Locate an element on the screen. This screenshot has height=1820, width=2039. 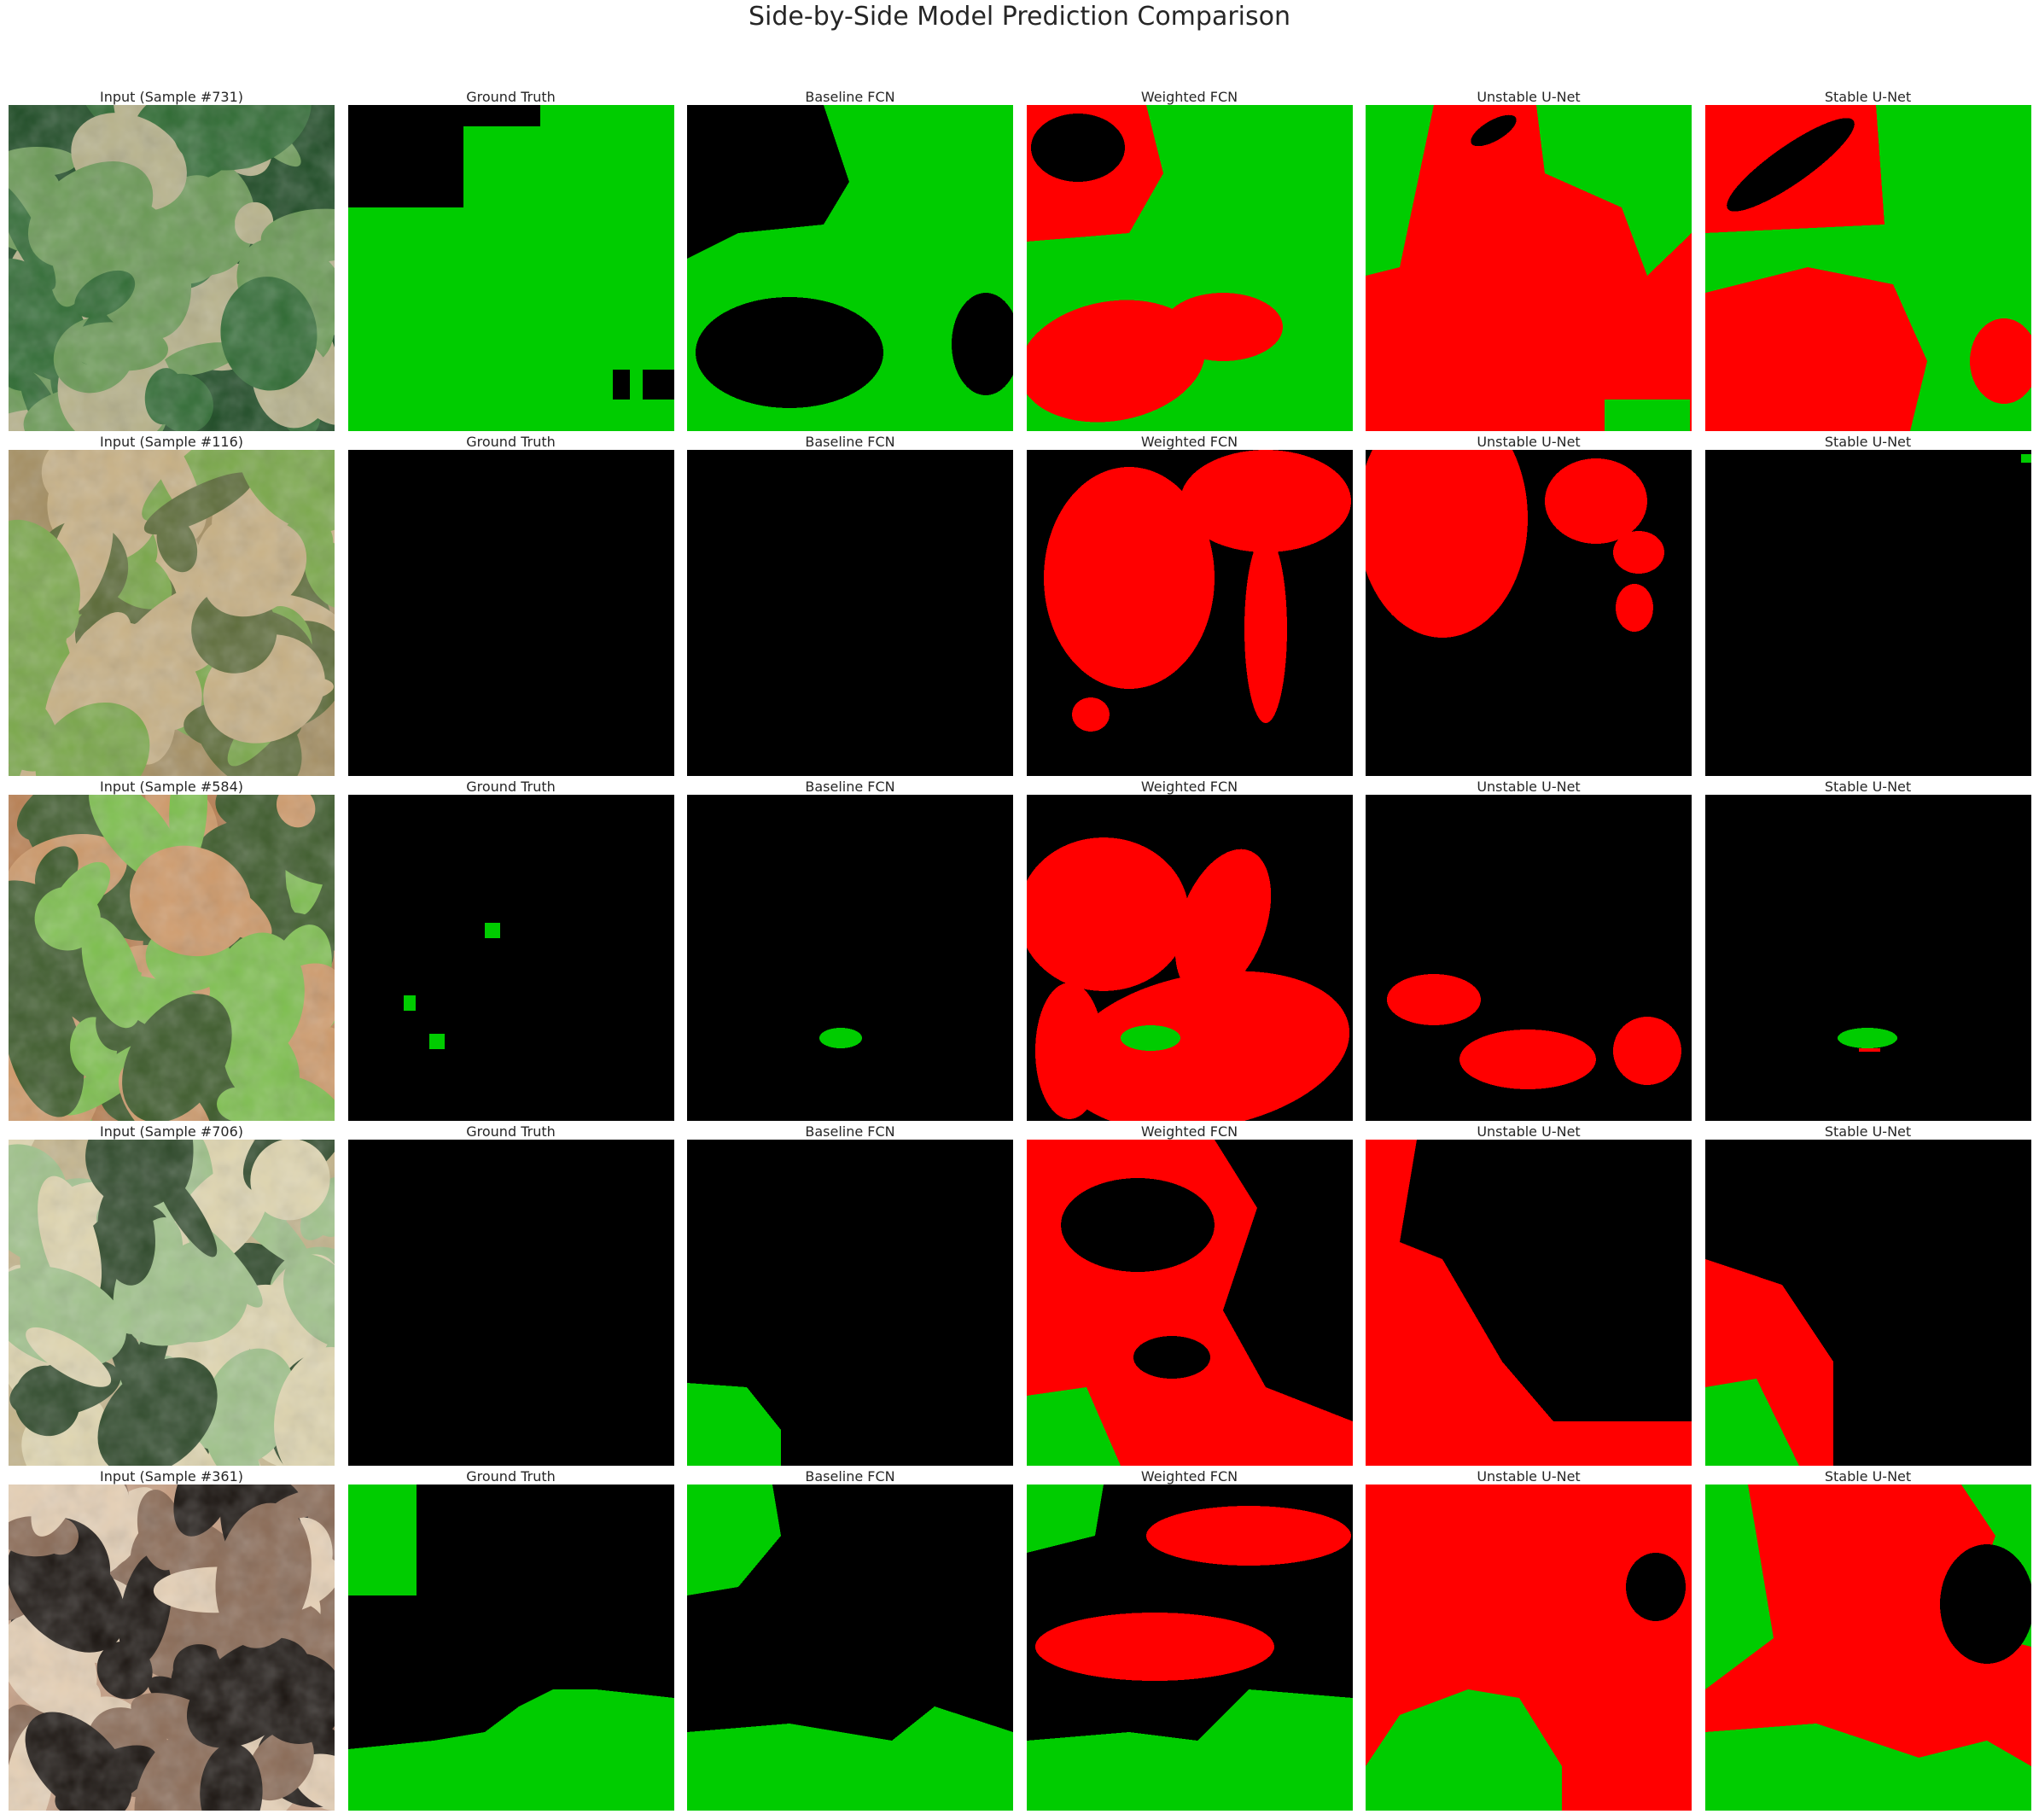
input-title: Input (Sample #706) is located at coordinates (171, 1131).